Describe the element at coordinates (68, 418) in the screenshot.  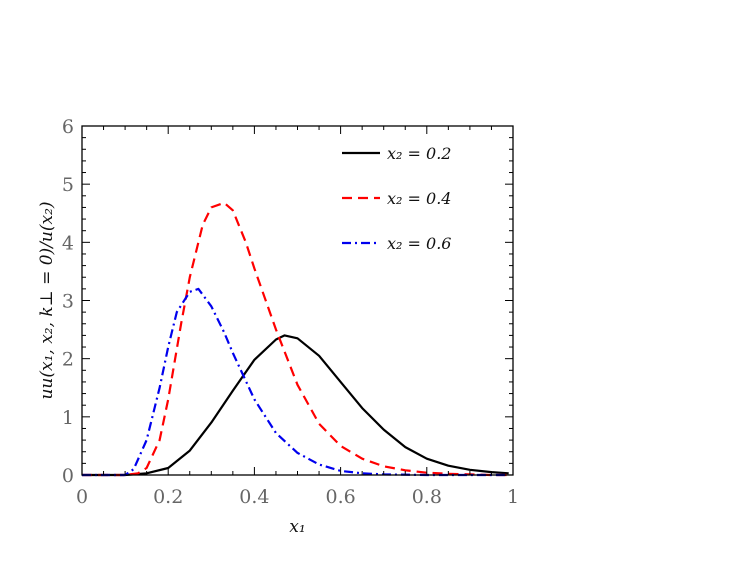
I see `y-tick-label: 1` at that location.